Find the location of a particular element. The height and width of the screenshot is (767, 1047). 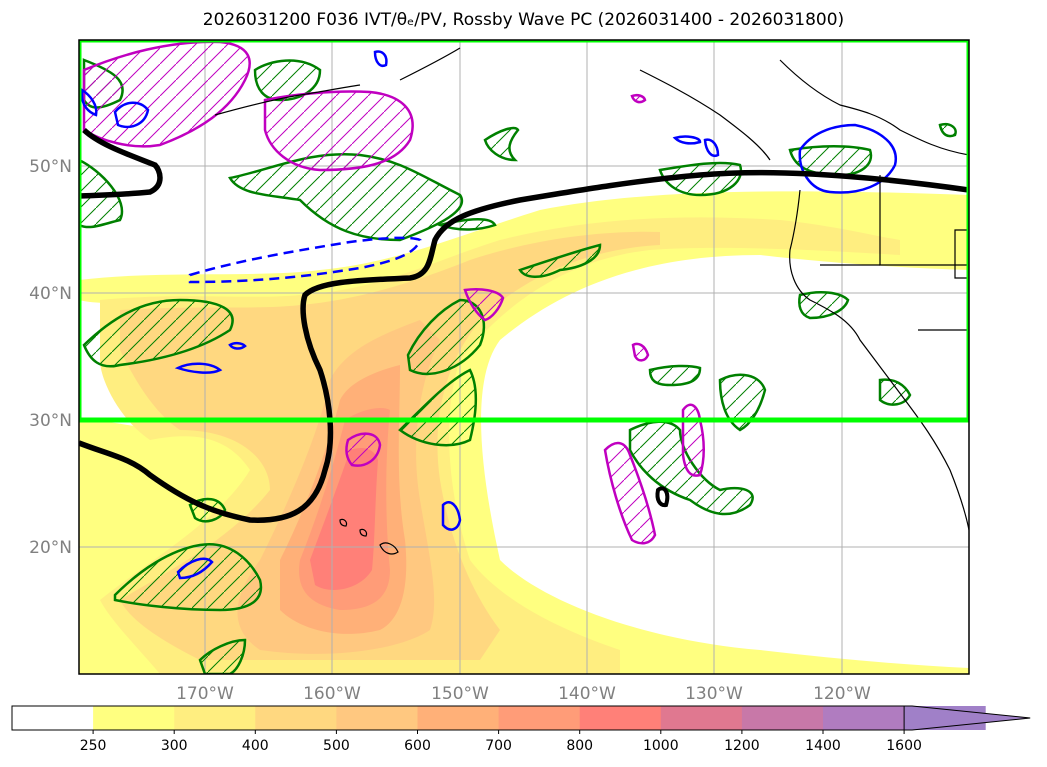

colorbar-tick-label: 800 is located at coordinates (579, 746).